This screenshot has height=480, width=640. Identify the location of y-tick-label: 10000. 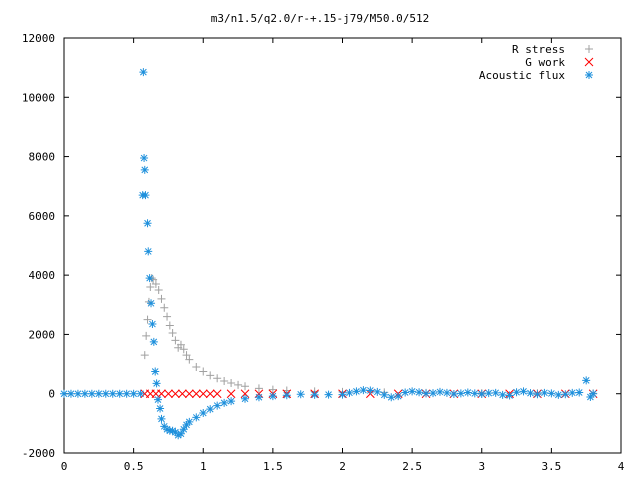
(38, 97).